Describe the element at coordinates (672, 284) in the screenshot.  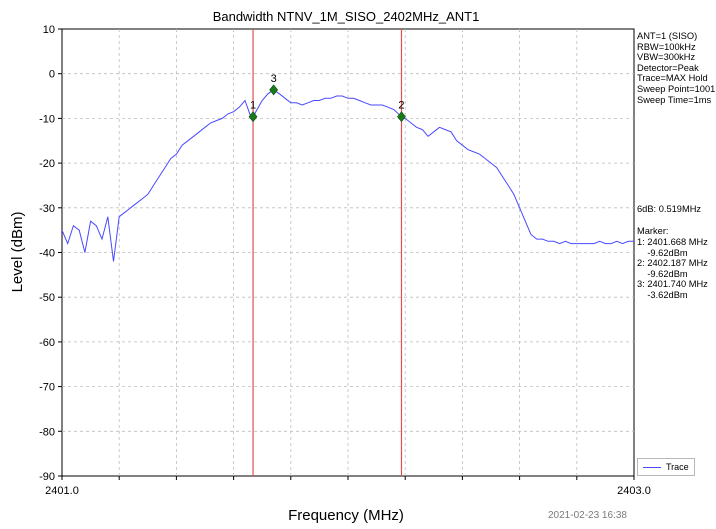
I see `marker-line: 3: 2401.740 MHz` at that location.